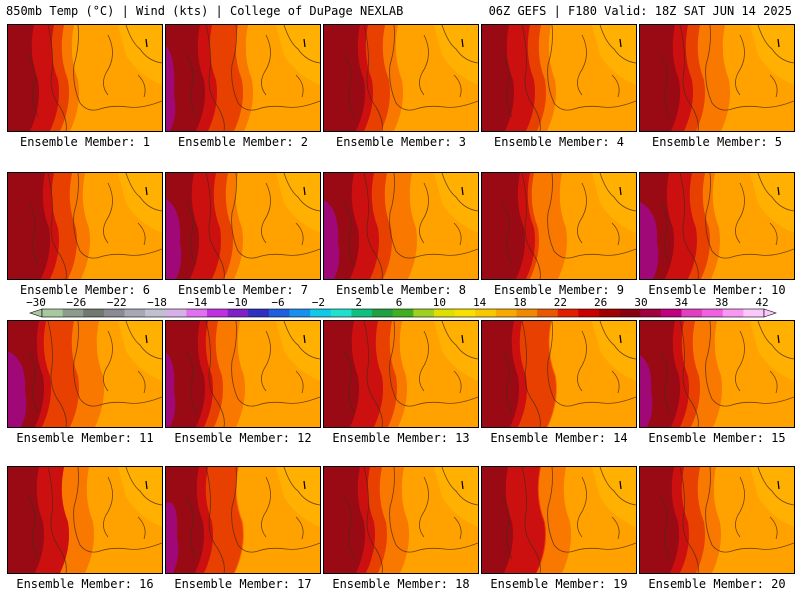 The height and width of the screenshot is (600, 800). Describe the element at coordinates (559, 438) in the screenshot. I see `ensemble-member-label: Ensemble Member: 14` at that location.